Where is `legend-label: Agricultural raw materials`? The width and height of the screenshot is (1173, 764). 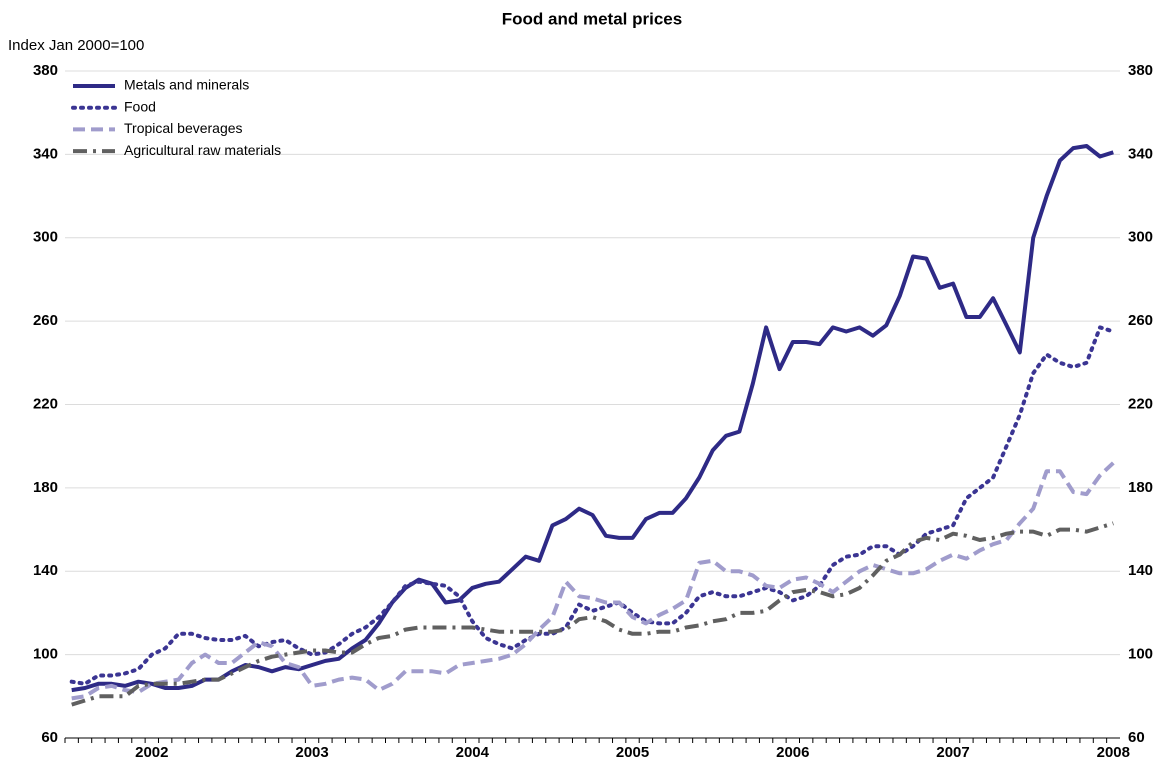
legend-label: Agricultural raw materials is located at coordinates (202, 150).